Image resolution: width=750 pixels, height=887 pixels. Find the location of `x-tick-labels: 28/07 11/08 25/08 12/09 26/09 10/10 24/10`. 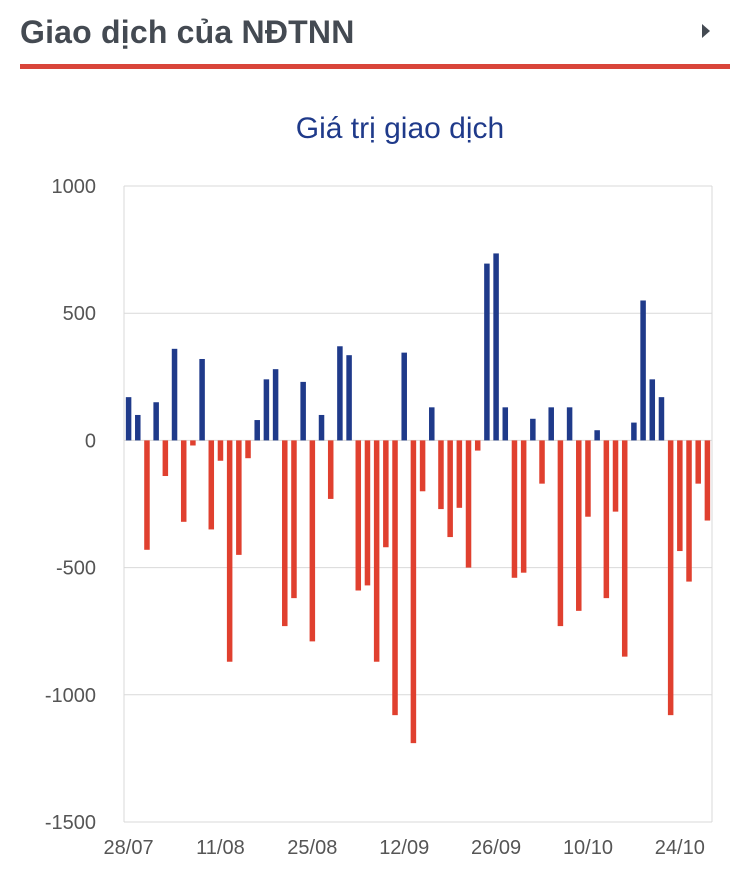

x-tick-labels: 28/07 11/08 25/08 12/09 26/09 10/10 24/10 is located at coordinates (404, 848).